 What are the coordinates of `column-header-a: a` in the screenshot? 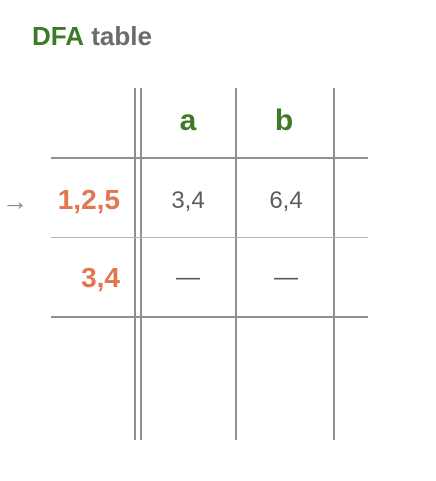 It's located at (188, 121).